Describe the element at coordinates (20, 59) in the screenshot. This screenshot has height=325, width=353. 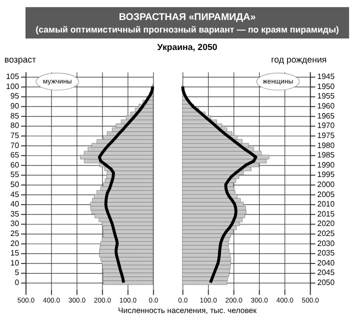
I see `y-axis-title: возраст` at that location.